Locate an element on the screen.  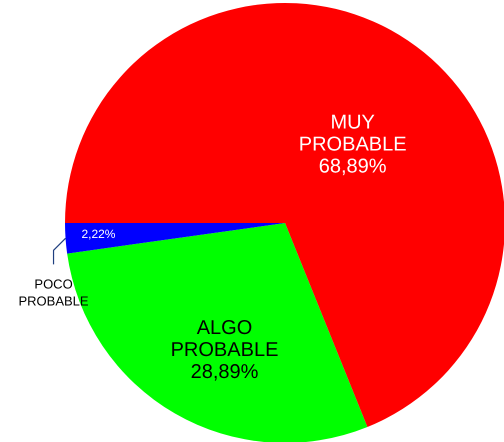
pie-slice is located at coordinates (175, 238).